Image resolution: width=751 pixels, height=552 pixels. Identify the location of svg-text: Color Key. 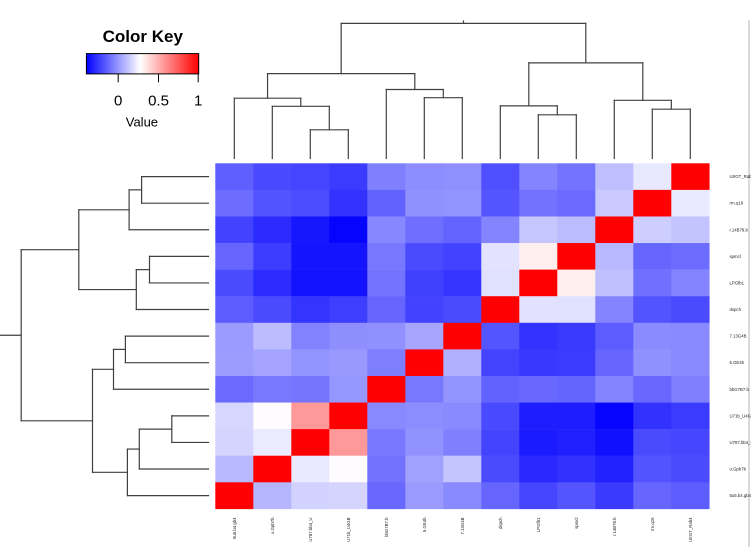
(143, 36).